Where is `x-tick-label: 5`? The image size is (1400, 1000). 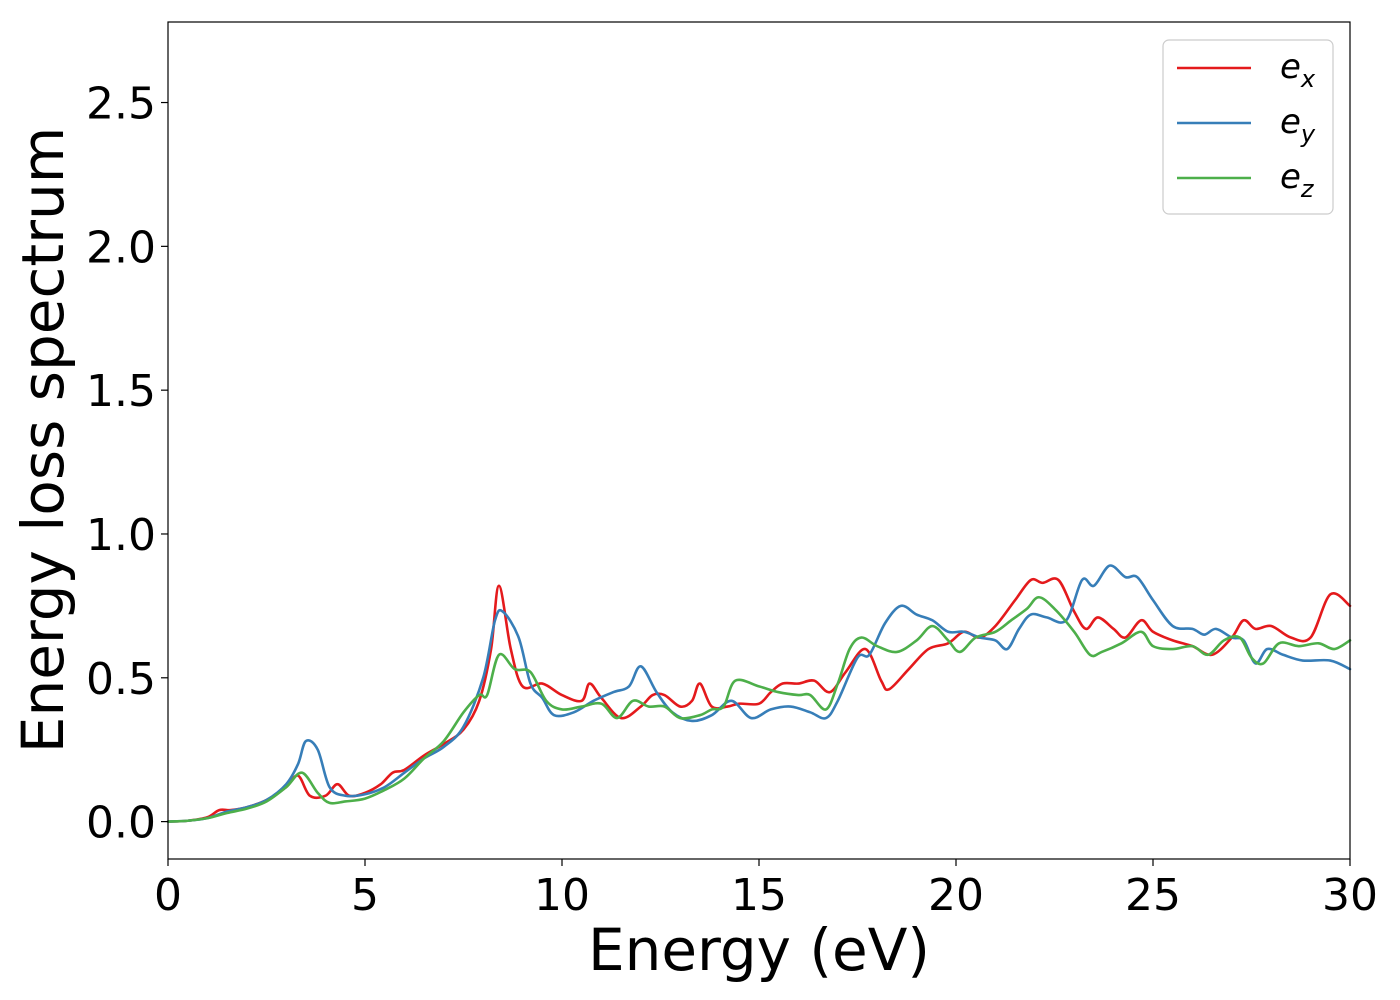 x-tick-label: 5 is located at coordinates (365, 895).